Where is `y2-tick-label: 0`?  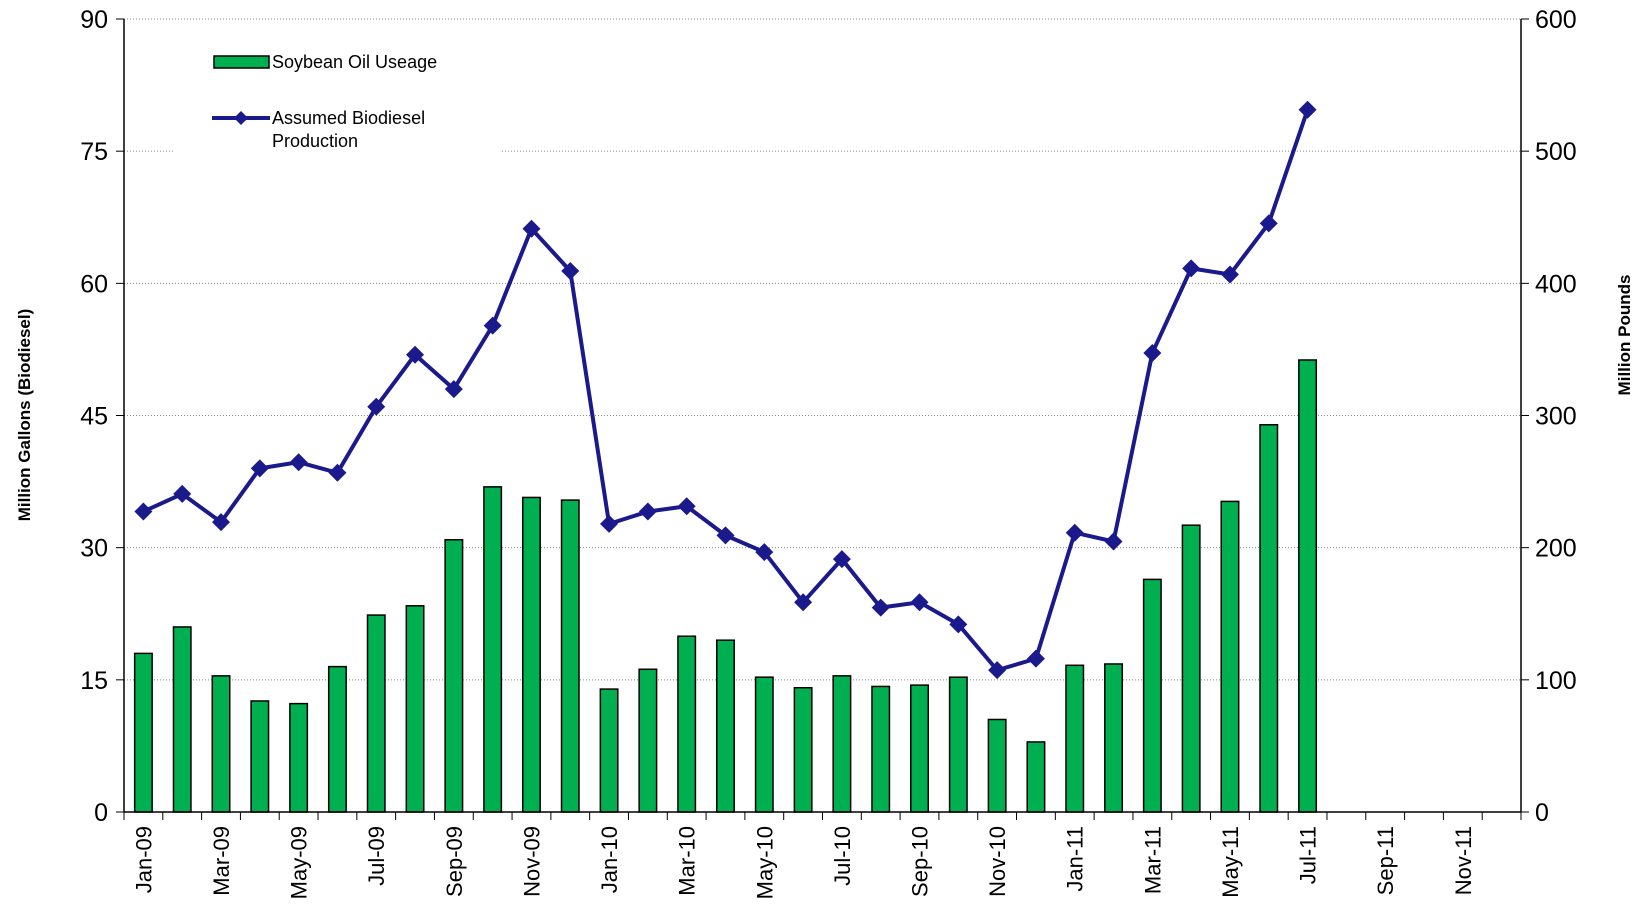
y2-tick-label: 0 is located at coordinates (1542, 813).